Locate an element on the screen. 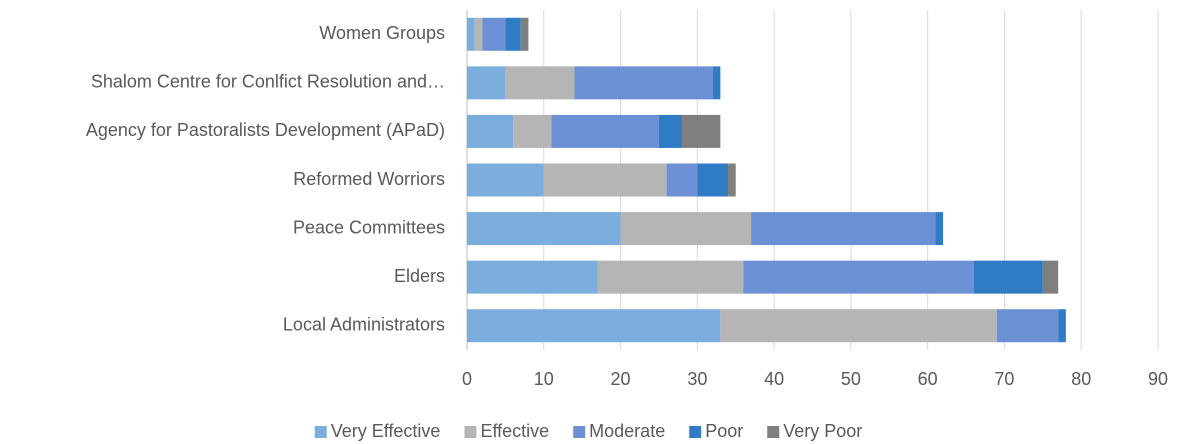 The width and height of the screenshot is (1177, 444). y-tick-label: Elders is located at coordinates (419, 276).